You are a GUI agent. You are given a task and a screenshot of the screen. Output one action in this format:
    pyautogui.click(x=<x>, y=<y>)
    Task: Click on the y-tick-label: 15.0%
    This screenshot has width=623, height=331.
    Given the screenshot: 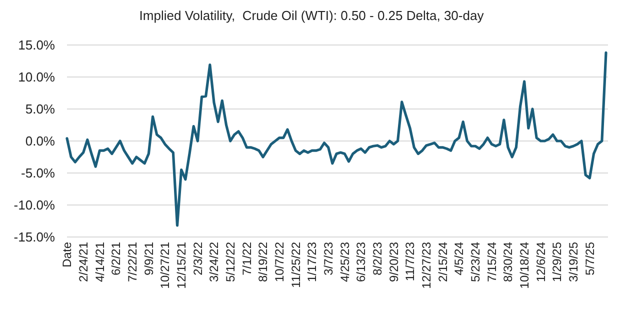 What is the action you would take?
    pyautogui.click(x=37, y=45)
    